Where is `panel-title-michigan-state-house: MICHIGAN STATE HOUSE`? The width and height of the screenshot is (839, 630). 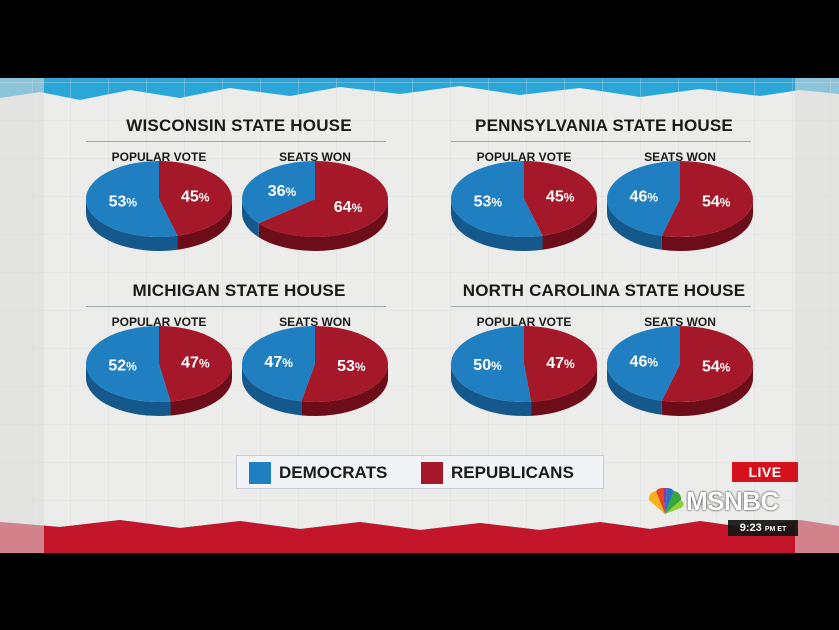 panel-title-michigan-state-house: MICHIGAN STATE HOUSE is located at coordinates (239, 290).